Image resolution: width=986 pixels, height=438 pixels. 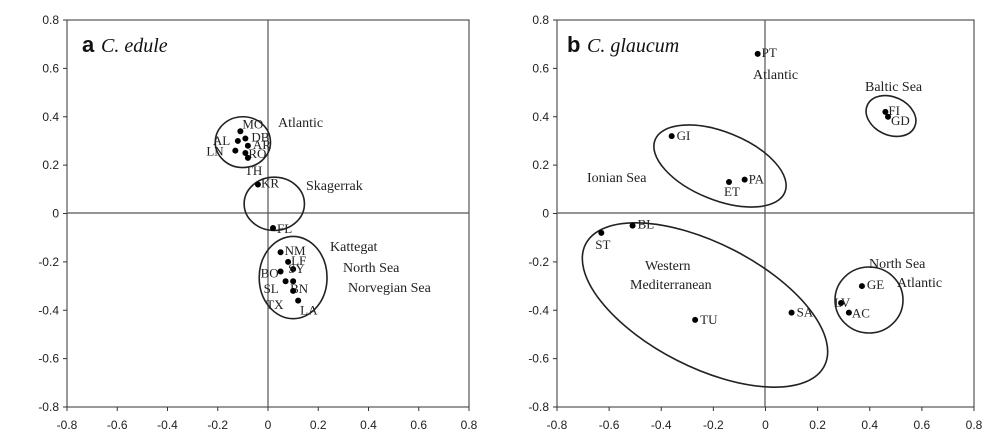 I want to click on point-label-et: ET, so click(x=732, y=191).